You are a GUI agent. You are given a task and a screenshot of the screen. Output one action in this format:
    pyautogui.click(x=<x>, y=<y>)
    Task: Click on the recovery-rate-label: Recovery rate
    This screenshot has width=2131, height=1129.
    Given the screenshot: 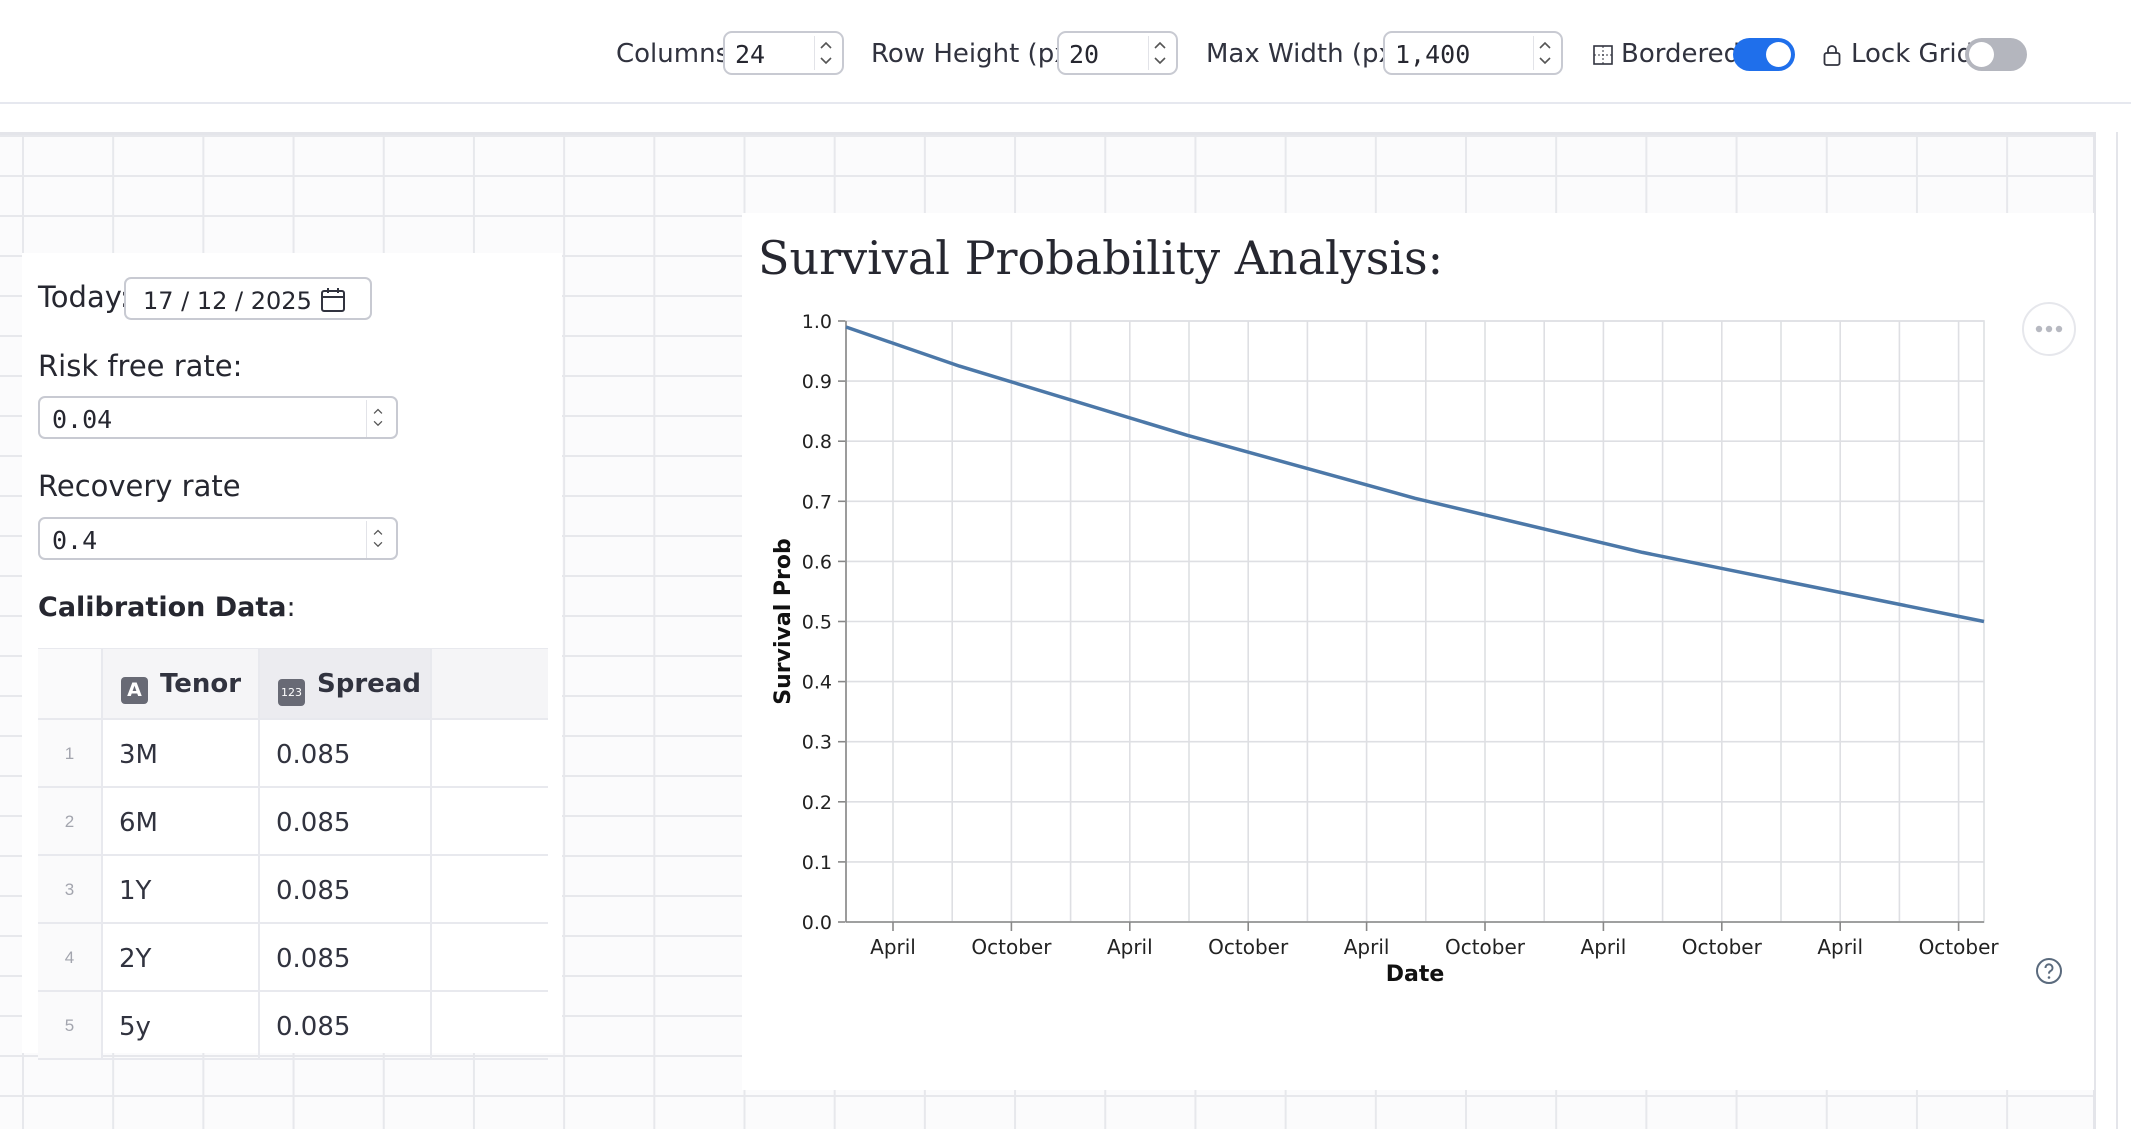 What is the action you would take?
    pyautogui.click(x=139, y=486)
    